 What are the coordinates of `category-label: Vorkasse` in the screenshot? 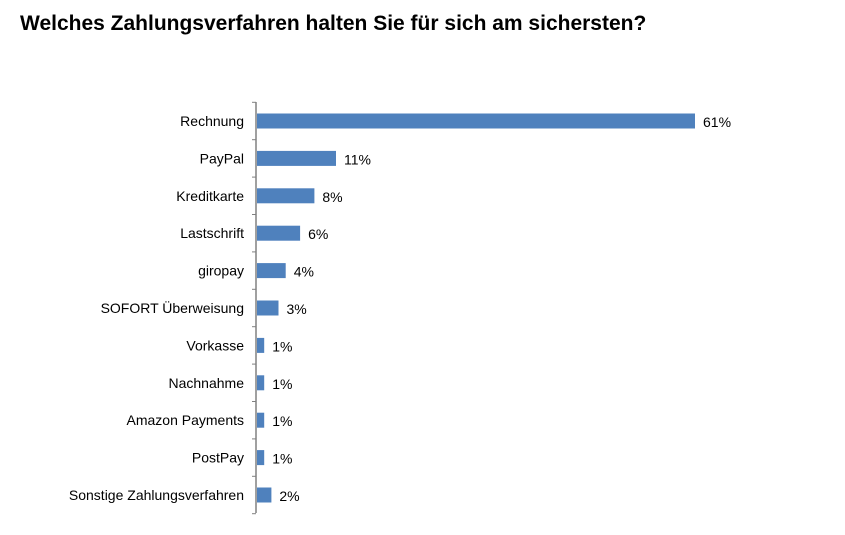 It's located at (215, 345).